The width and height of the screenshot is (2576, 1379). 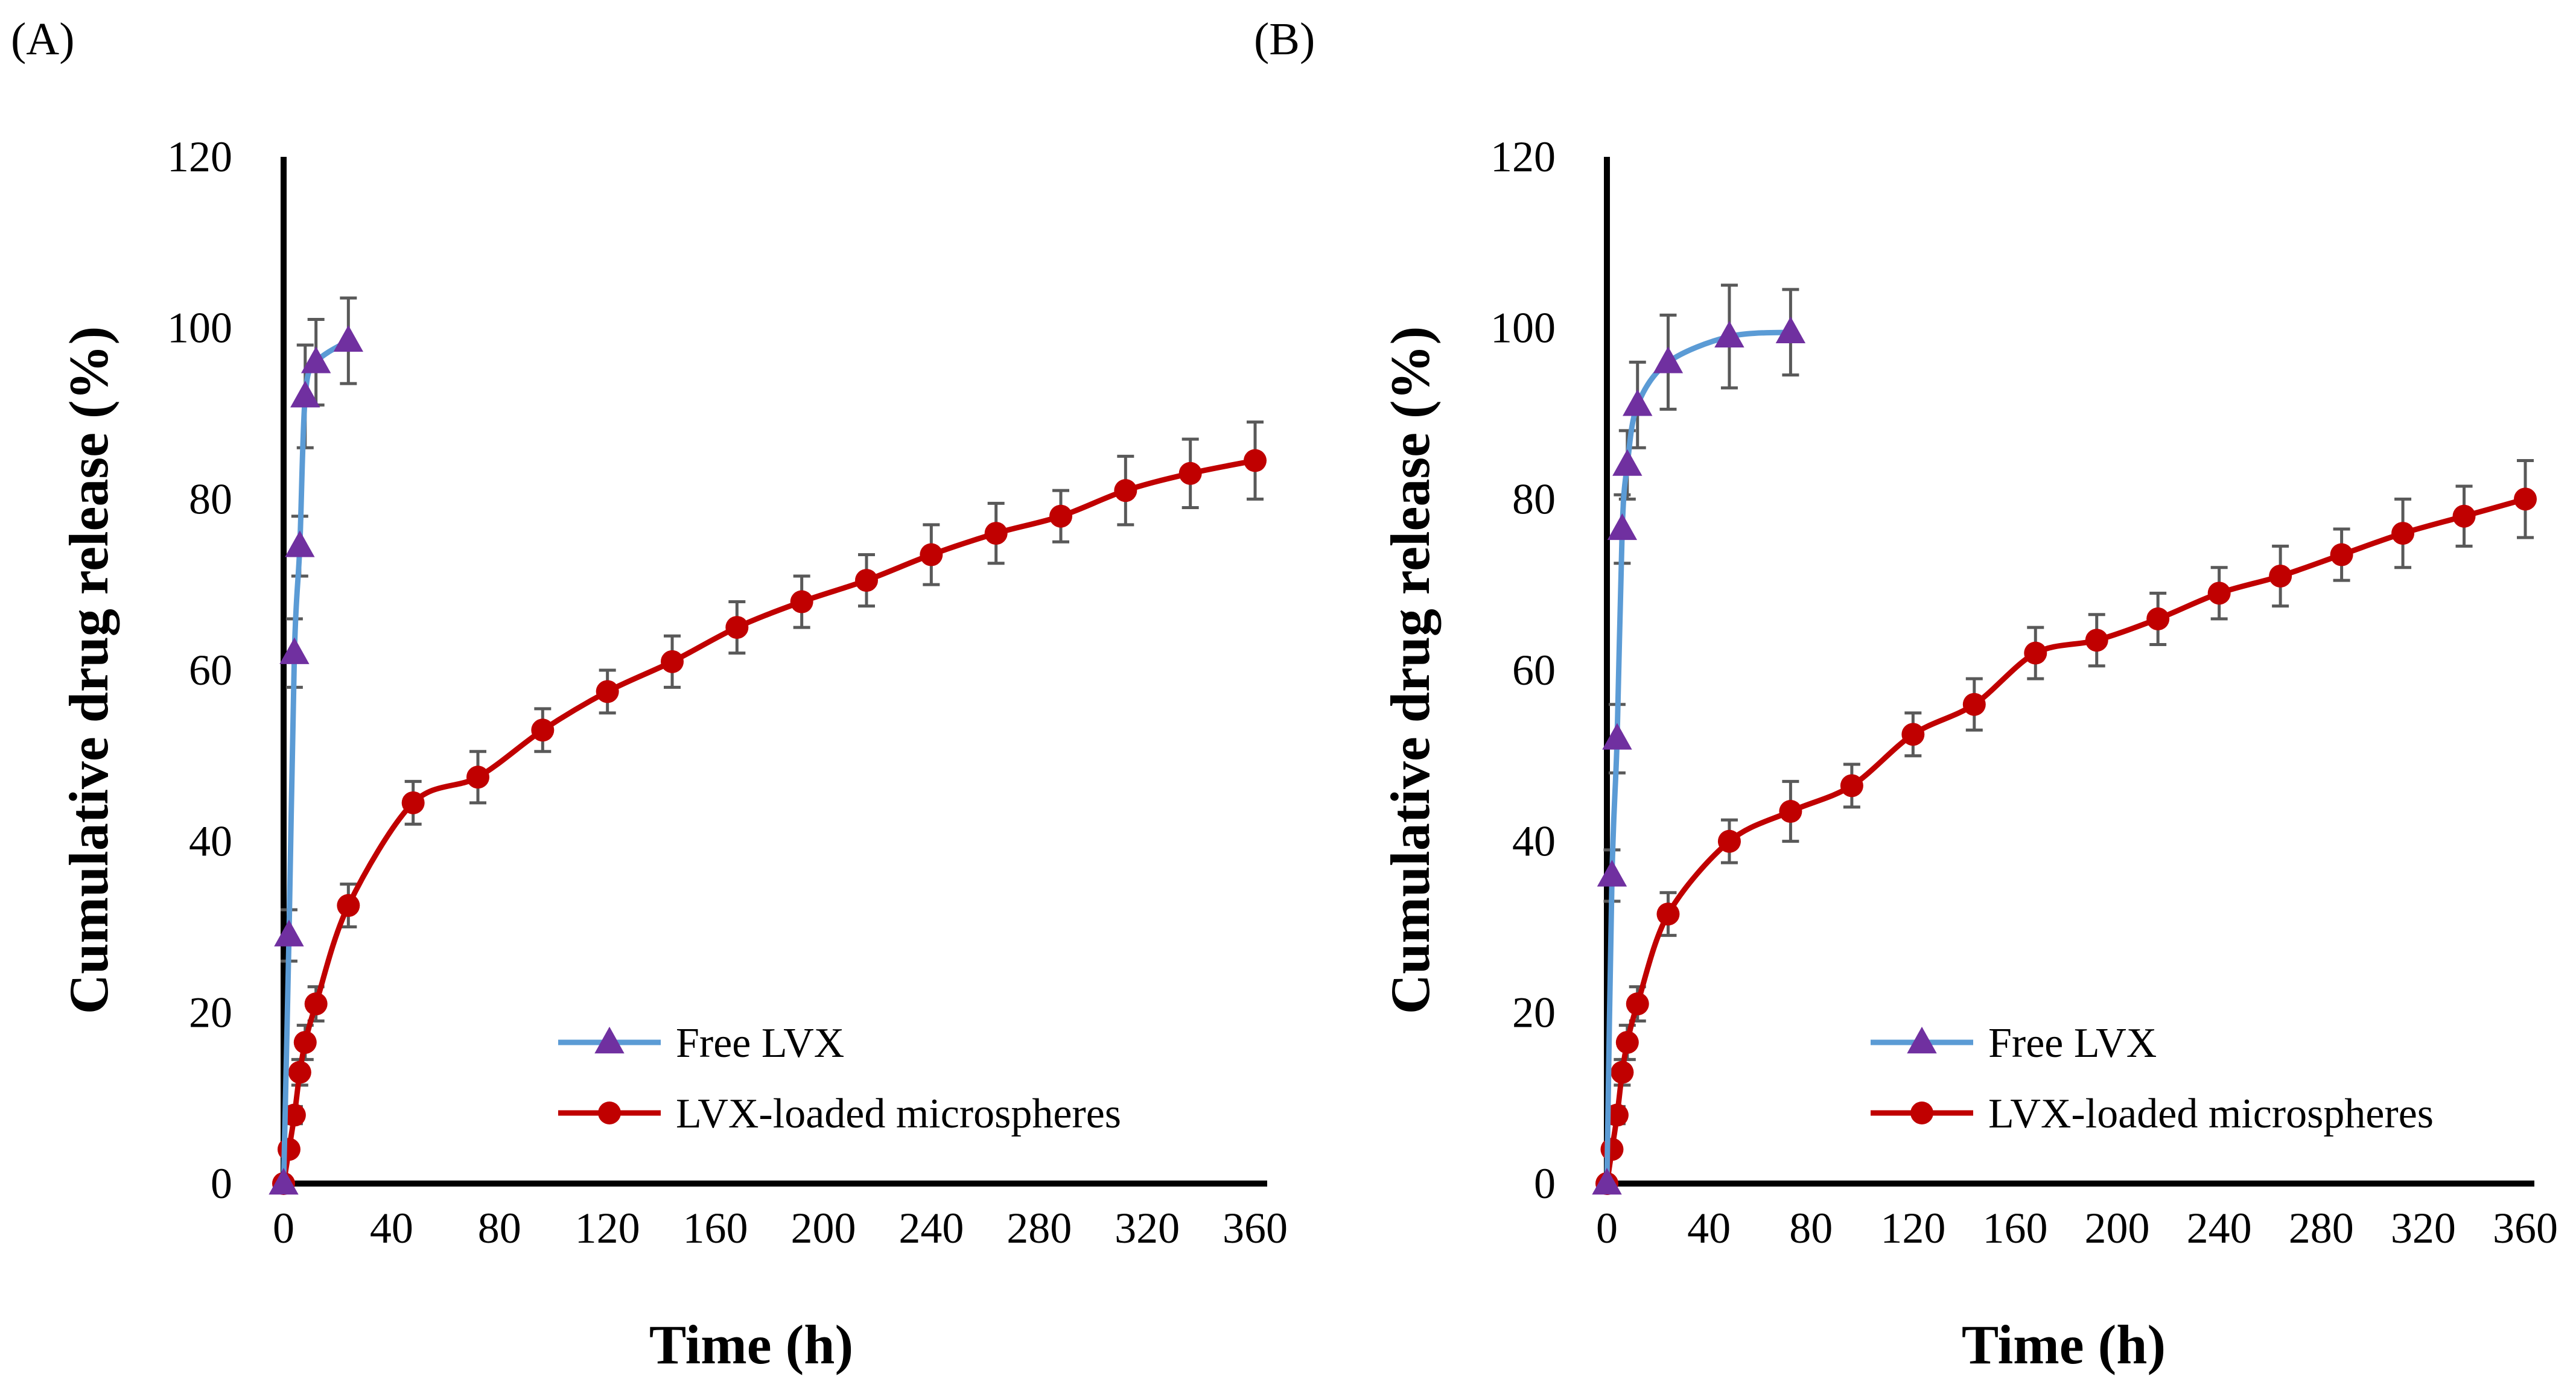 What do you see at coordinates (2220, 1228) in the screenshot?
I see `x-tick-label: 240` at bounding box center [2220, 1228].